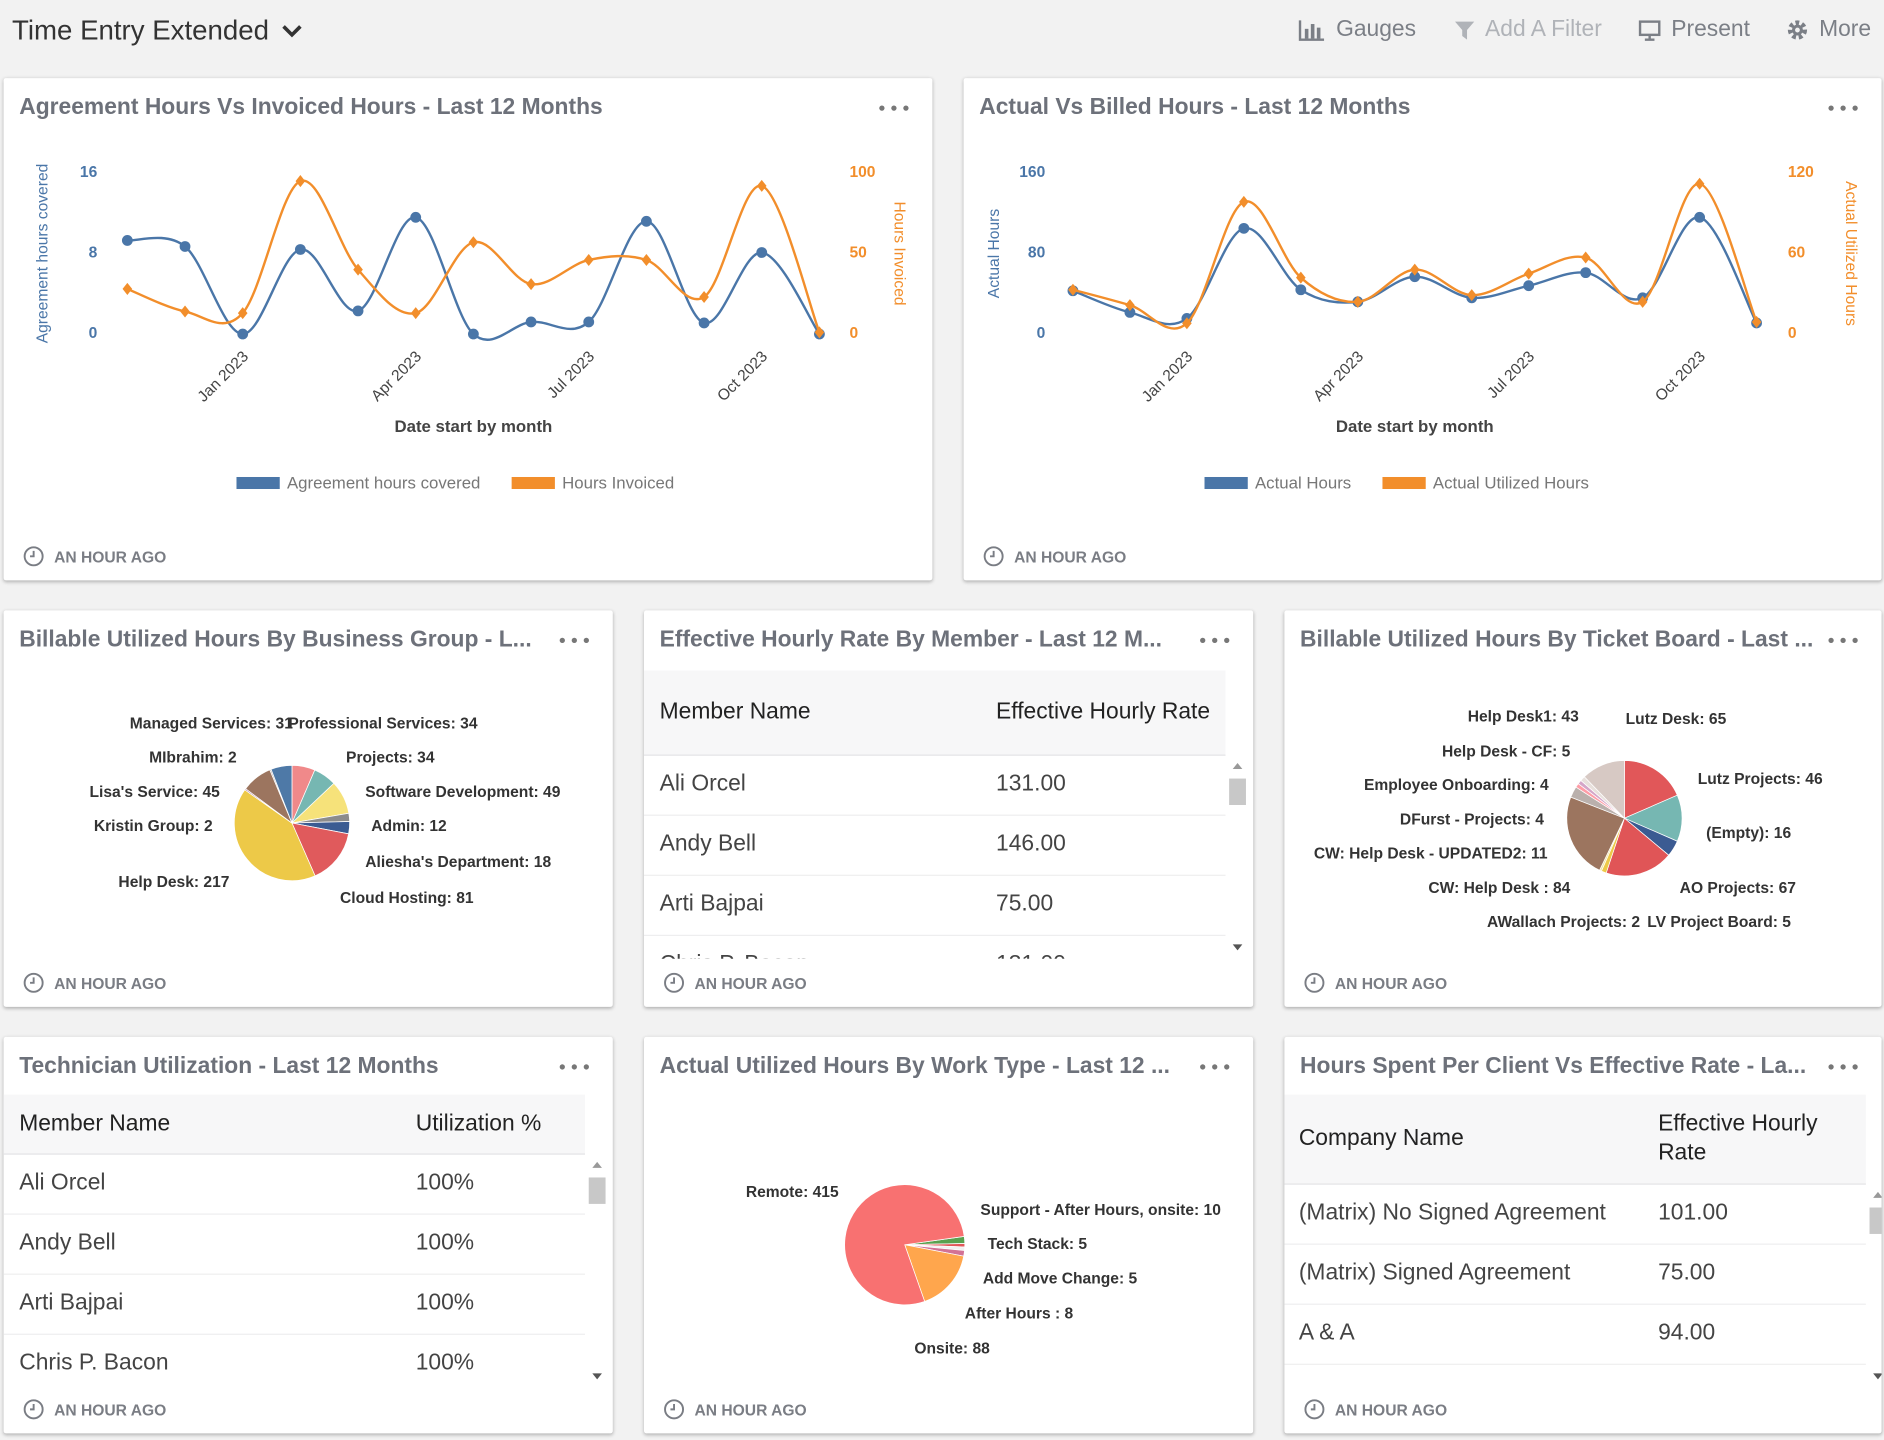 This screenshot has width=1884, height=1440. I want to click on table-cell: A & A, so click(1326, 1333).